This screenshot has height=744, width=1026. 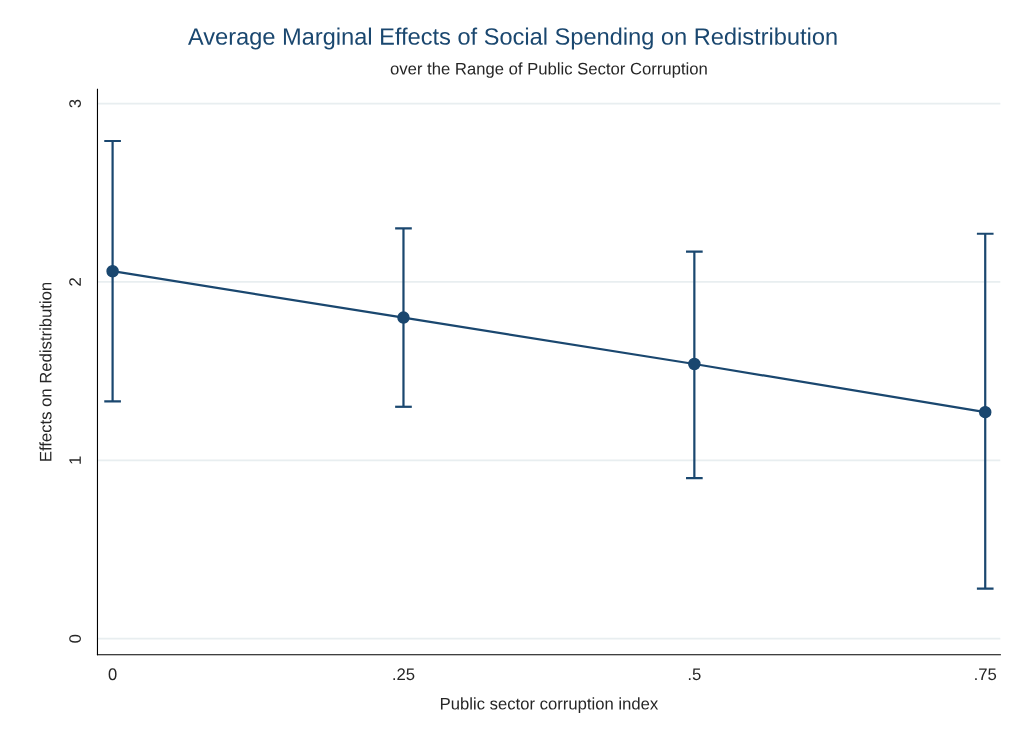 I want to click on y-tick-label: 0, so click(x=75, y=638).